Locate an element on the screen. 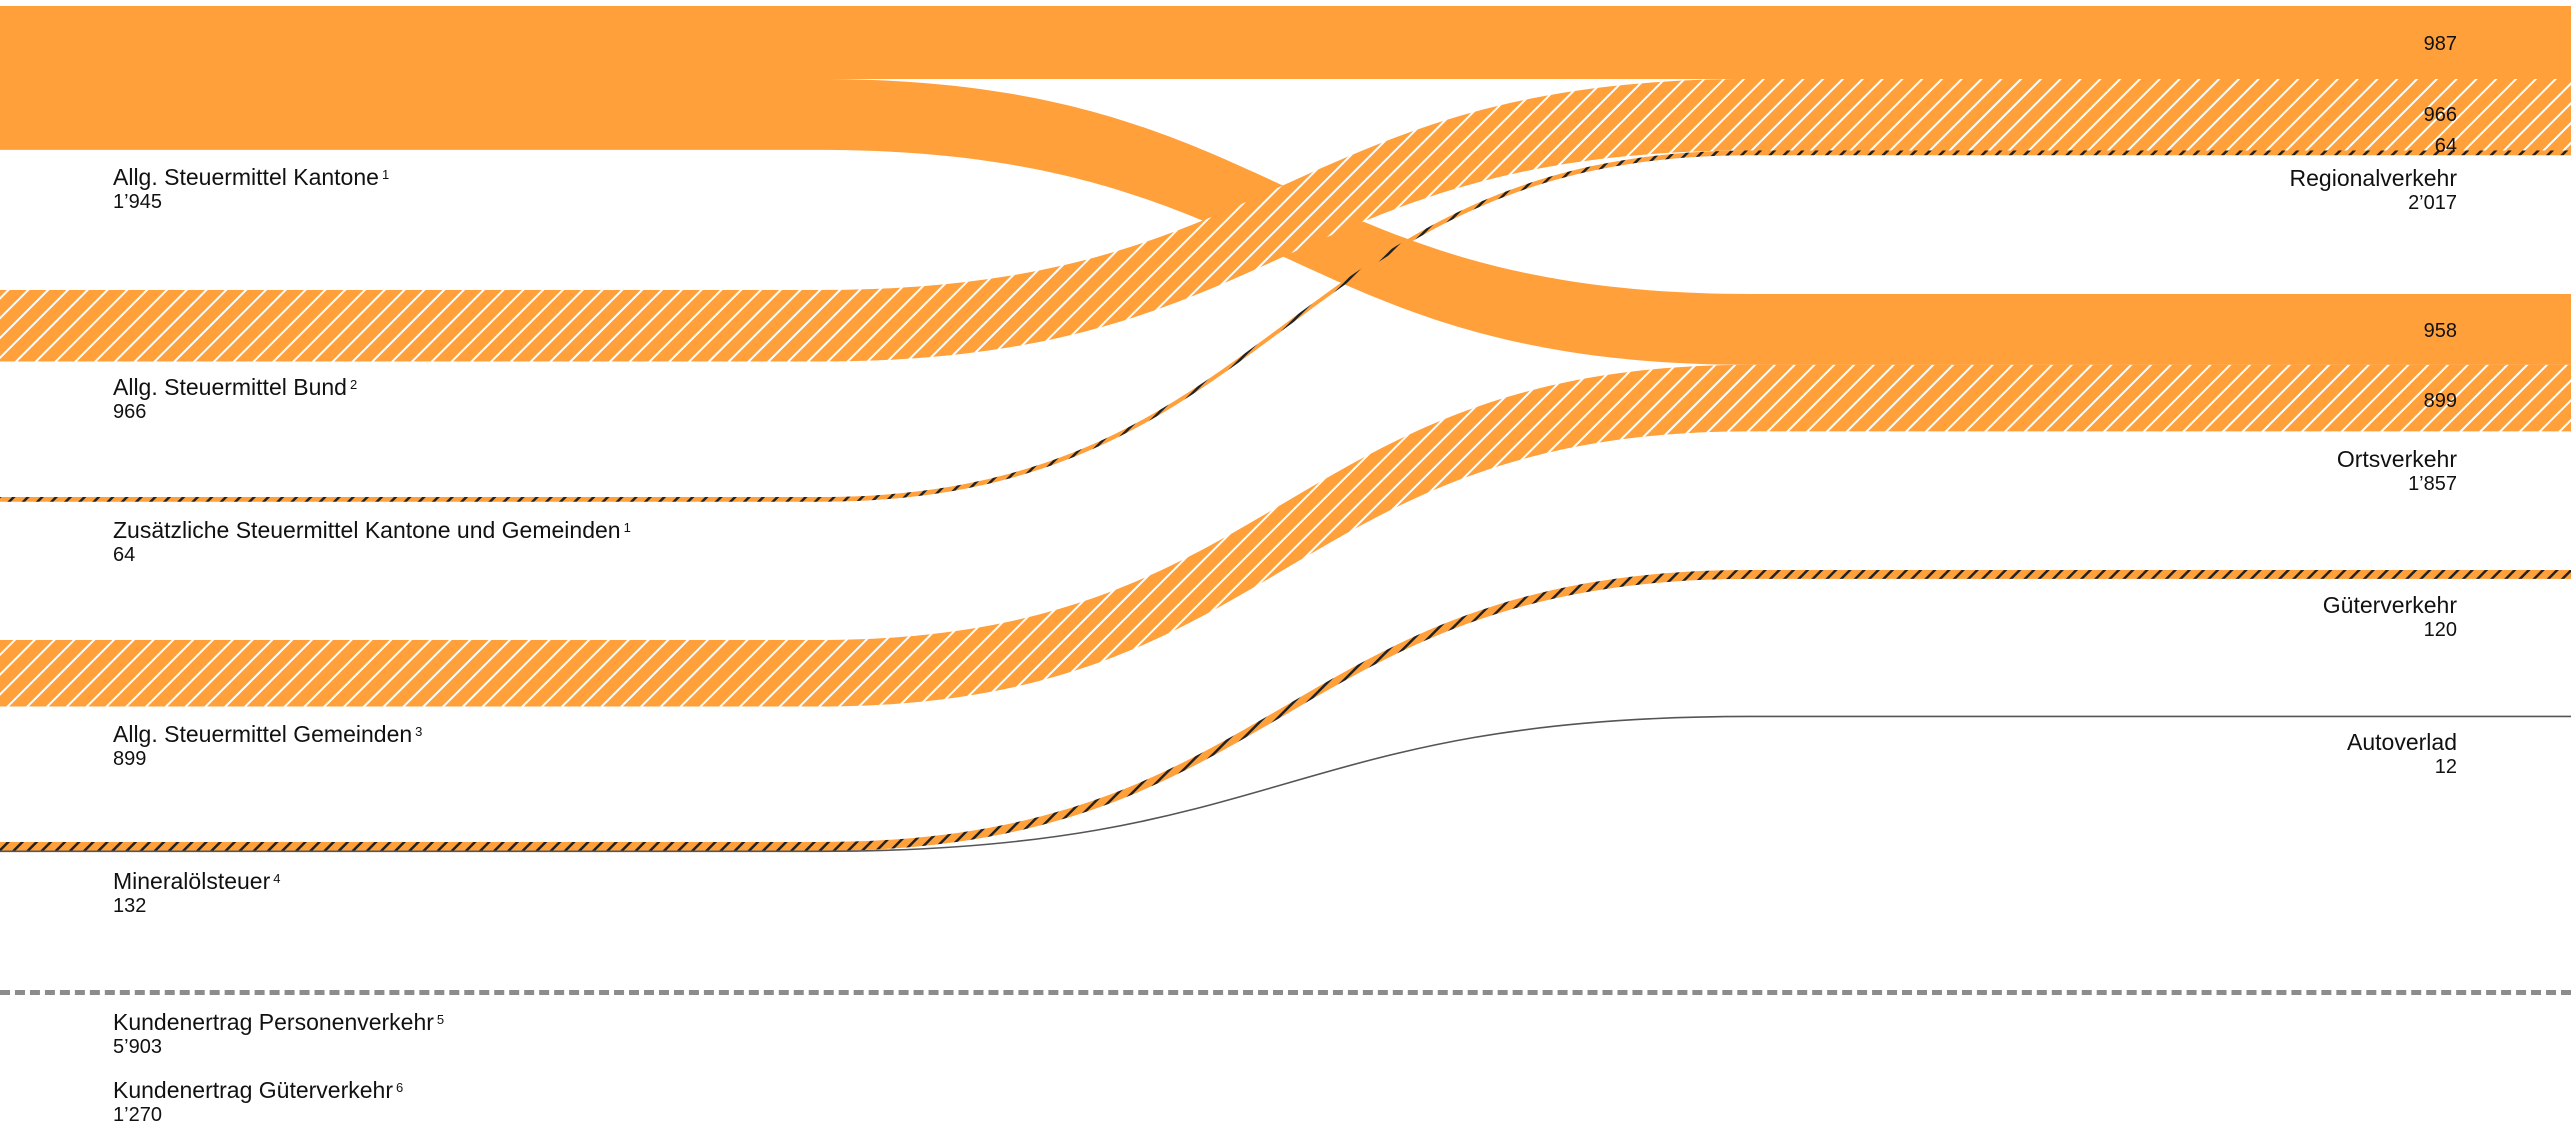 The height and width of the screenshot is (1132, 2571). flow-value-bund-regional: 966 is located at coordinates (2440, 115).